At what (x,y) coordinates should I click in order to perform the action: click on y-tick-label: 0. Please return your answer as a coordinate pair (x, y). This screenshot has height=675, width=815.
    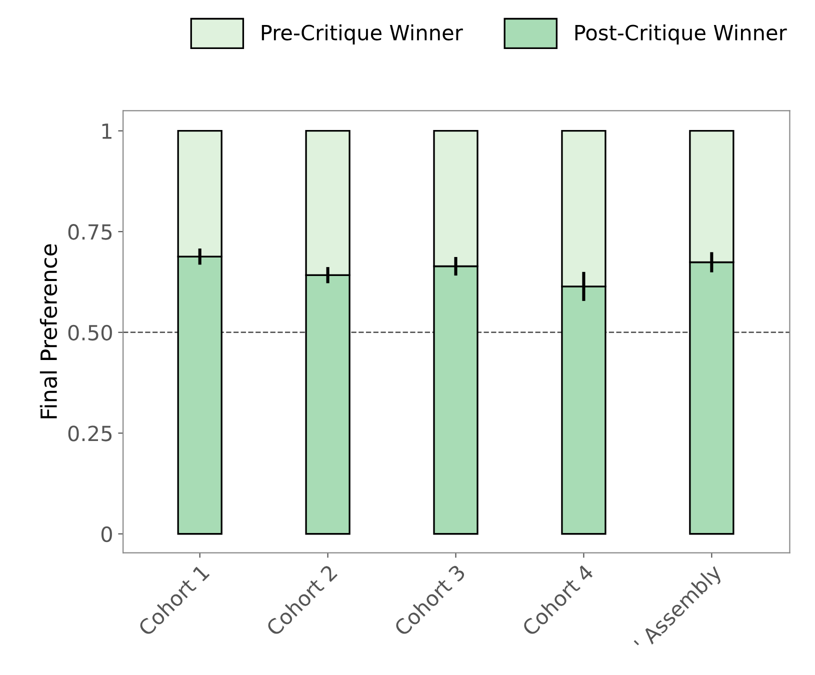
    Looking at the image, I should click on (106, 534).